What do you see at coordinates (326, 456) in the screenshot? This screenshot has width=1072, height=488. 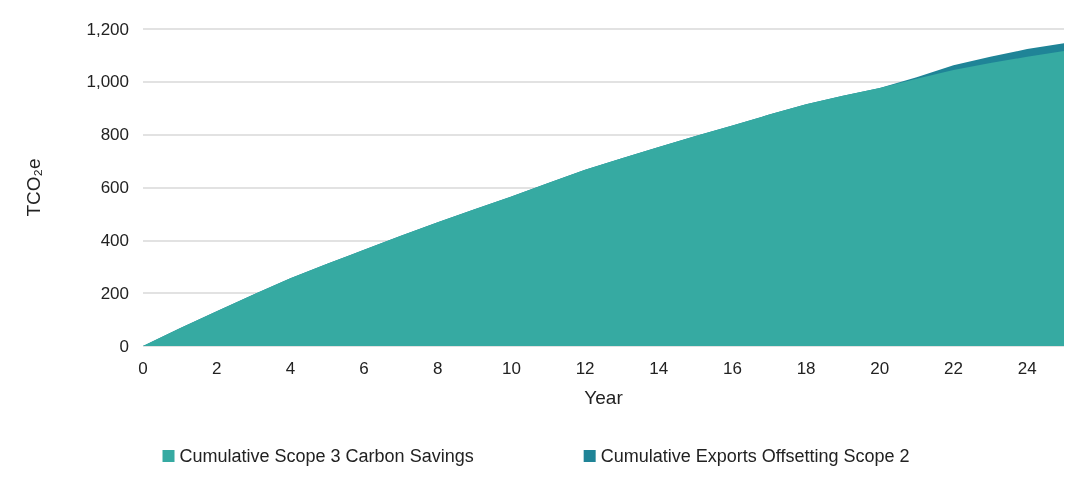 I see `legend-label: Cumulative Scope 3 Carbon Savings` at bounding box center [326, 456].